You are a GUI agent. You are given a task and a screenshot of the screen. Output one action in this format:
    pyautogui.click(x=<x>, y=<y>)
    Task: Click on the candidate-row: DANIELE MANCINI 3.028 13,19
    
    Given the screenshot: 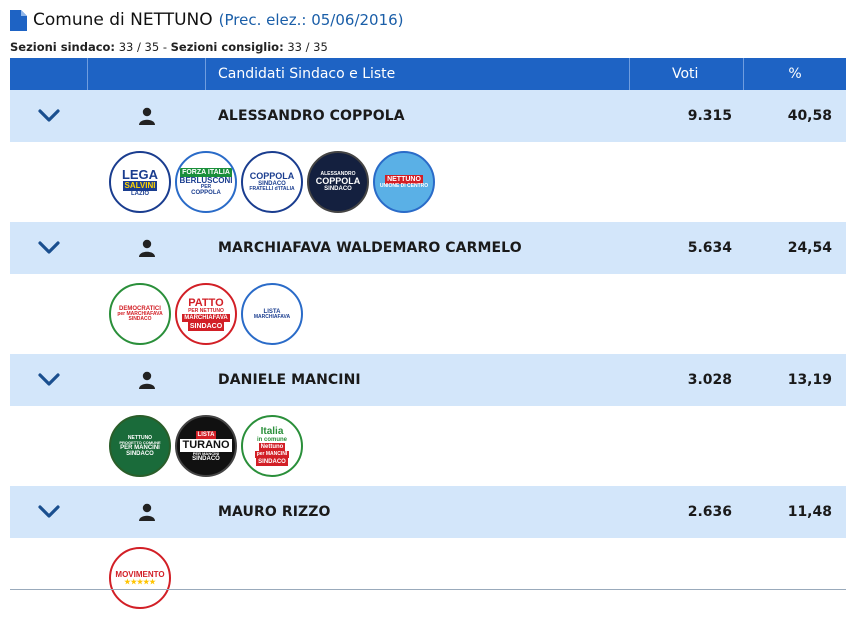 What is the action you would take?
    pyautogui.click(x=428, y=380)
    